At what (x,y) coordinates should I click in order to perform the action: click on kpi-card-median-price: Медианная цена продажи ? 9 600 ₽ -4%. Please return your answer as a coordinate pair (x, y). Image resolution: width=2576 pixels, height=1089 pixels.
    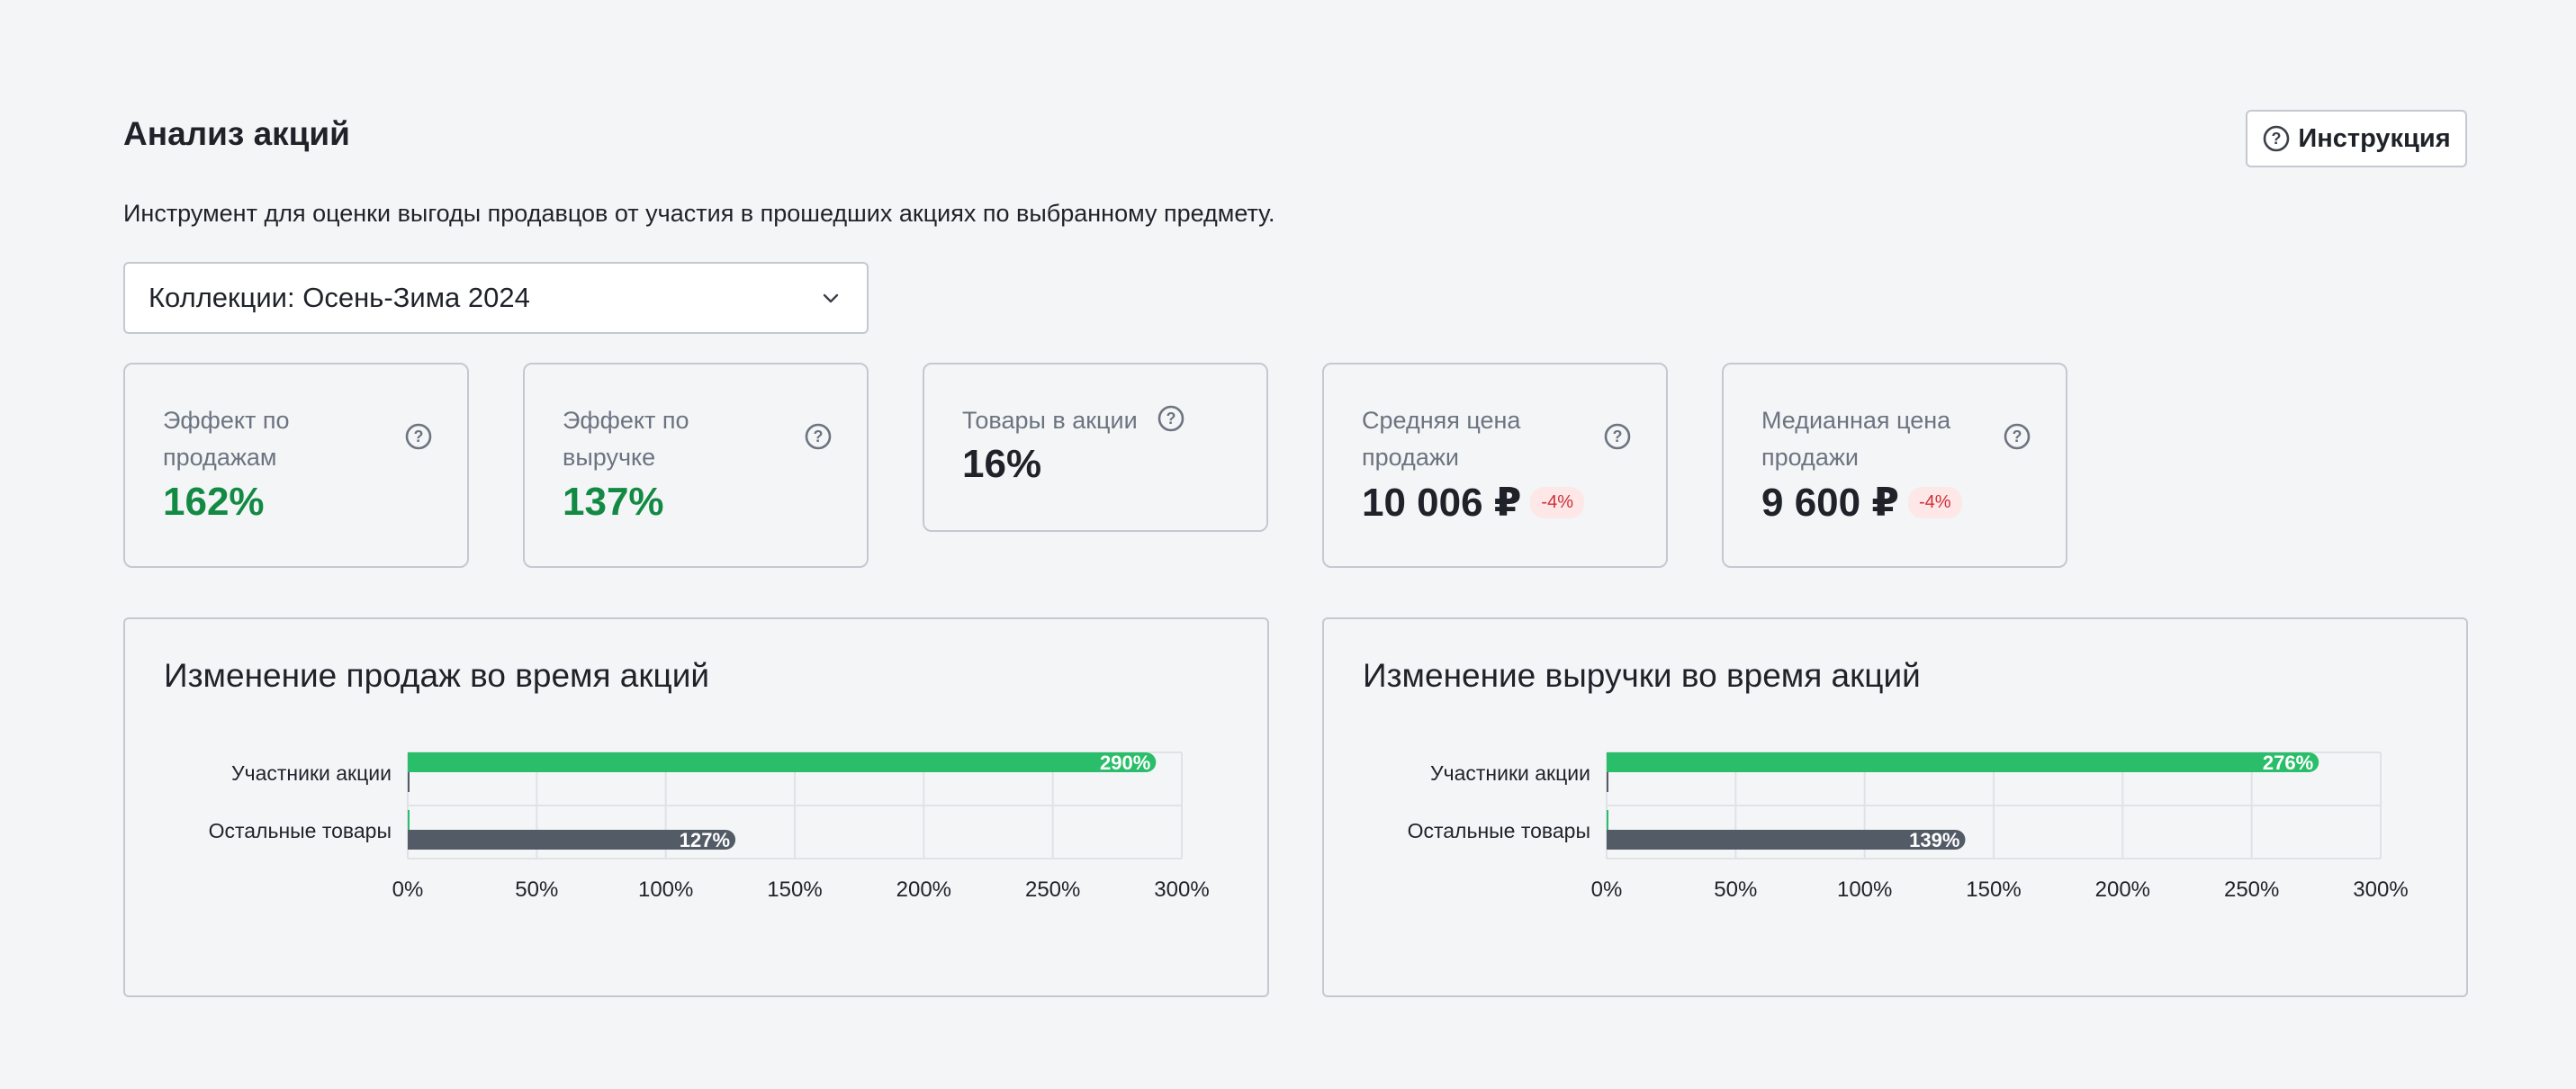
    Looking at the image, I should click on (1894, 466).